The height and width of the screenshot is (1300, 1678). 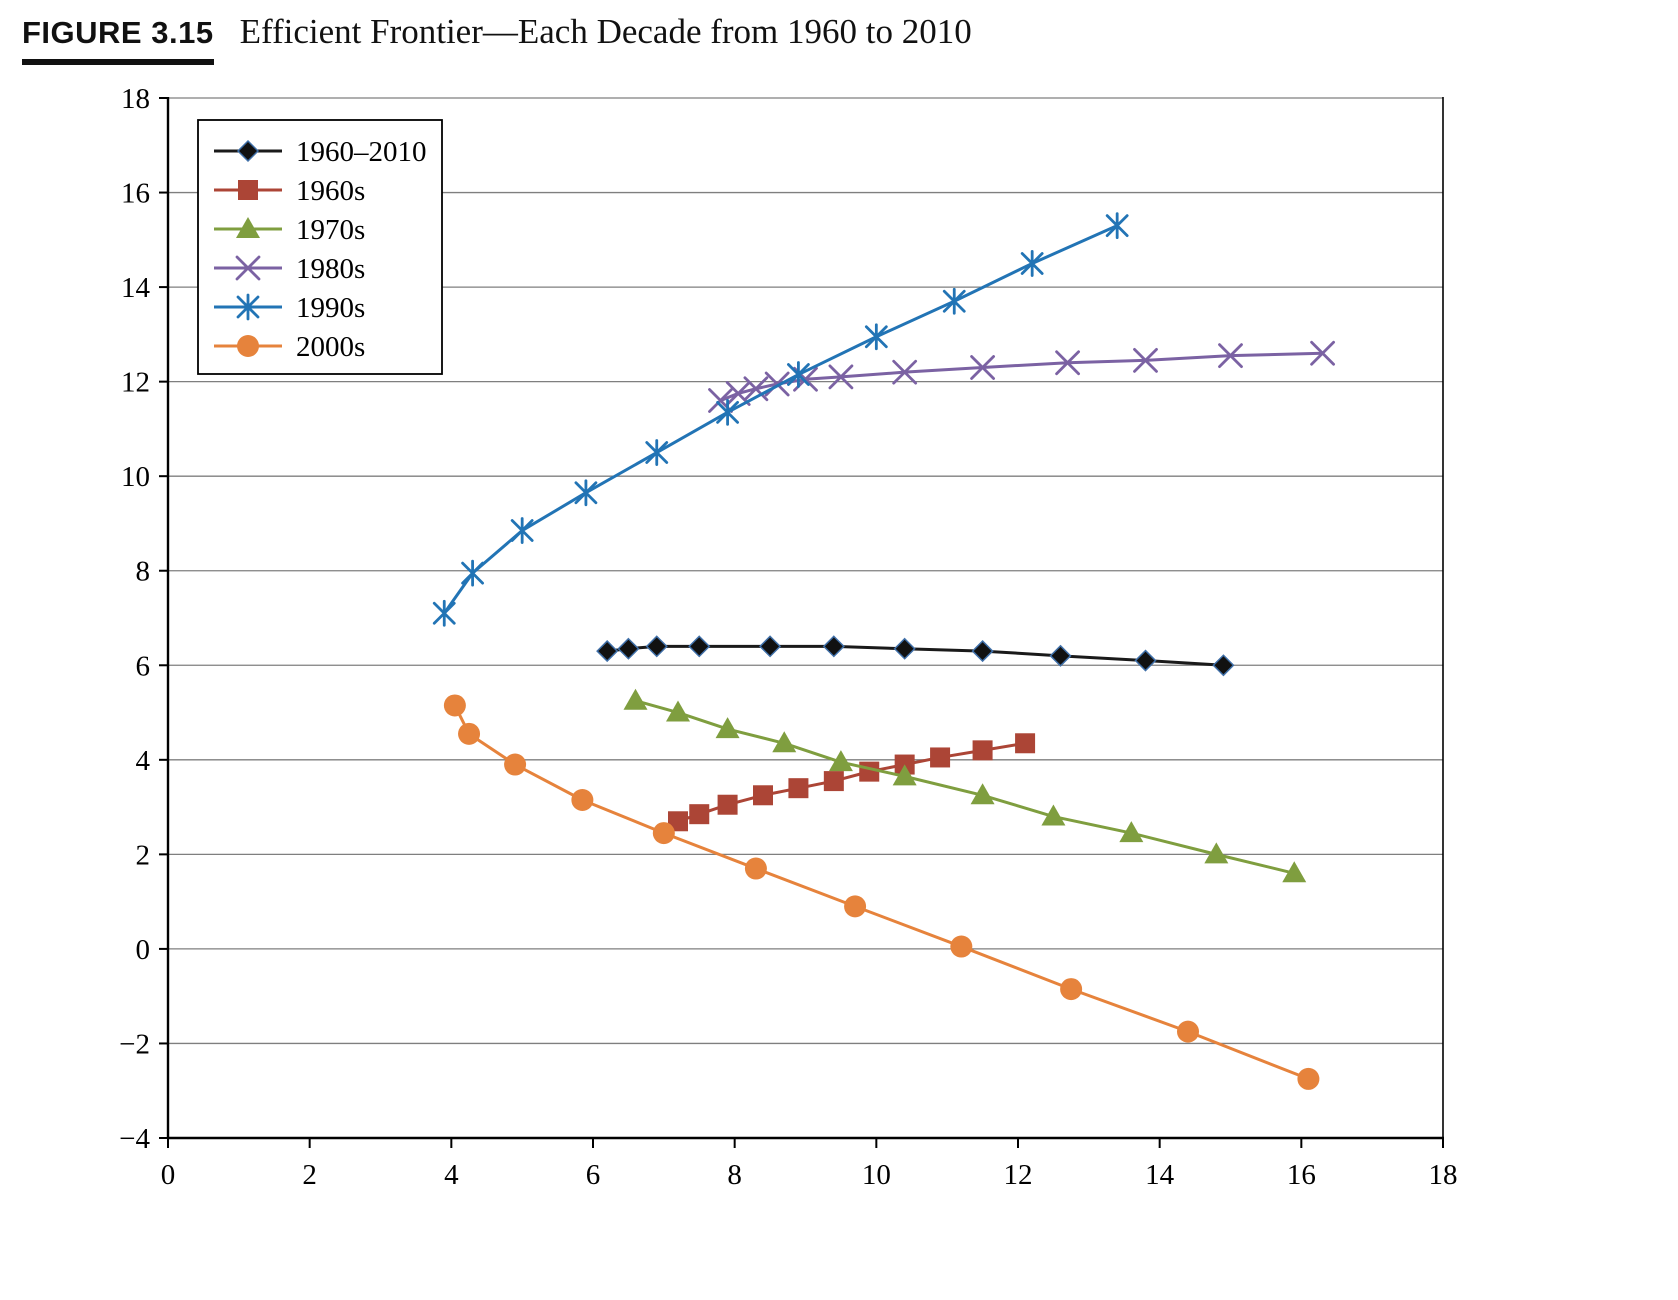 What do you see at coordinates (168, 1175) in the screenshot?
I see `x-tick-label: 0` at bounding box center [168, 1175].